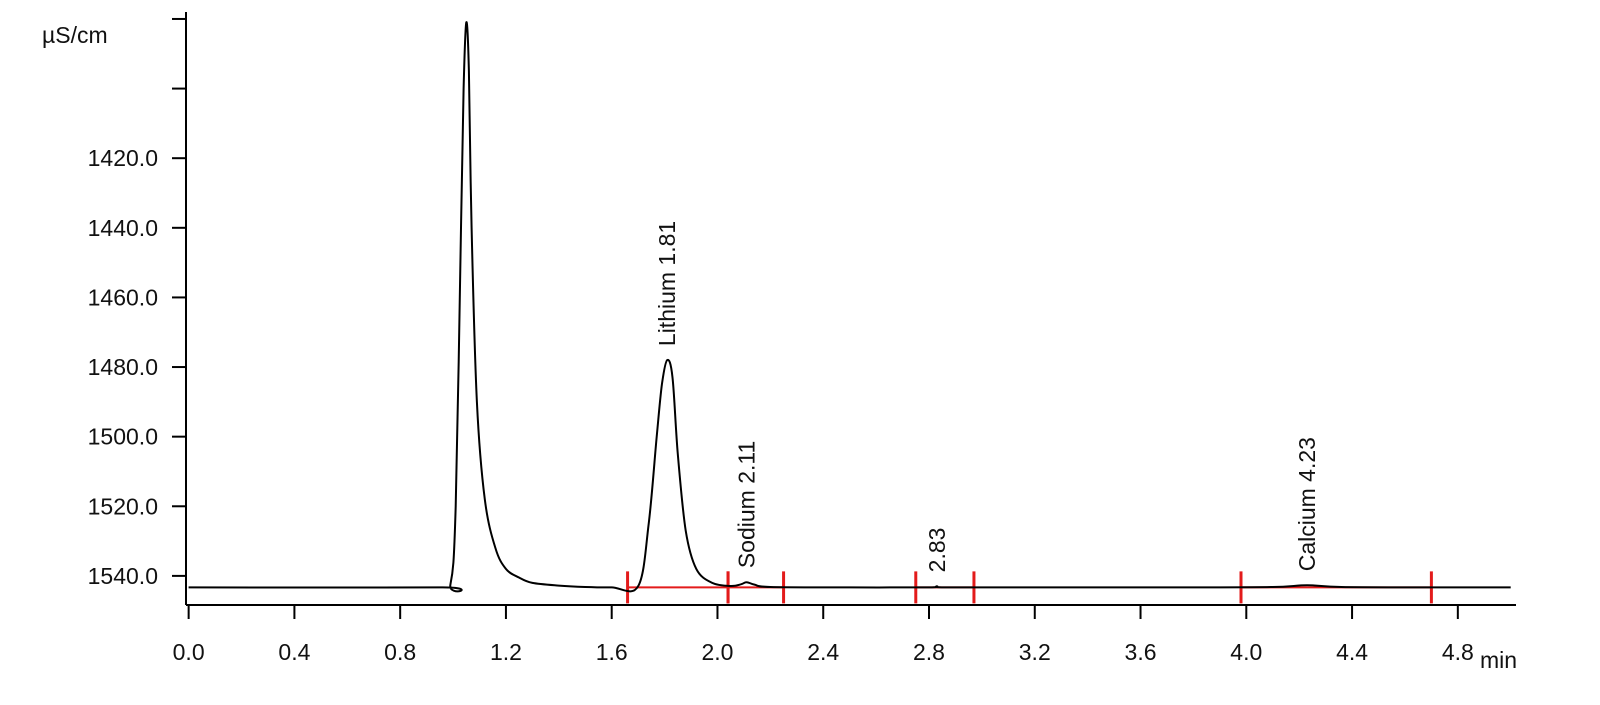 The image size is (1600, 705). I want to click on x-tick-label: 2.4, so click(823, 652).